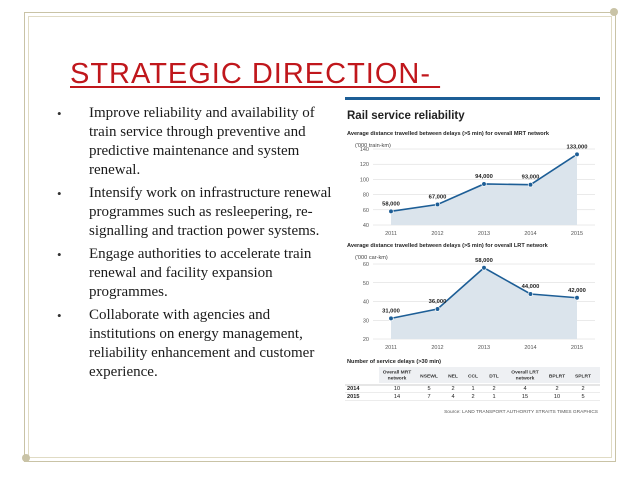 Image resolution: width=638 pixels, height=478 pixels. What do you see at coordinates (583, 377) in the screenshot?
I see `table-header-cell: SPLRT` at bounding box center [583, 377].